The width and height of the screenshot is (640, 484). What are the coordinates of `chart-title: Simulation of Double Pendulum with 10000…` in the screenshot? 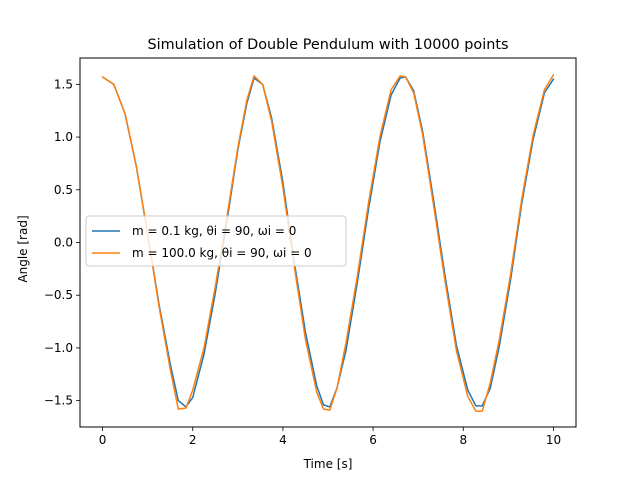 It's located at (327, 45).